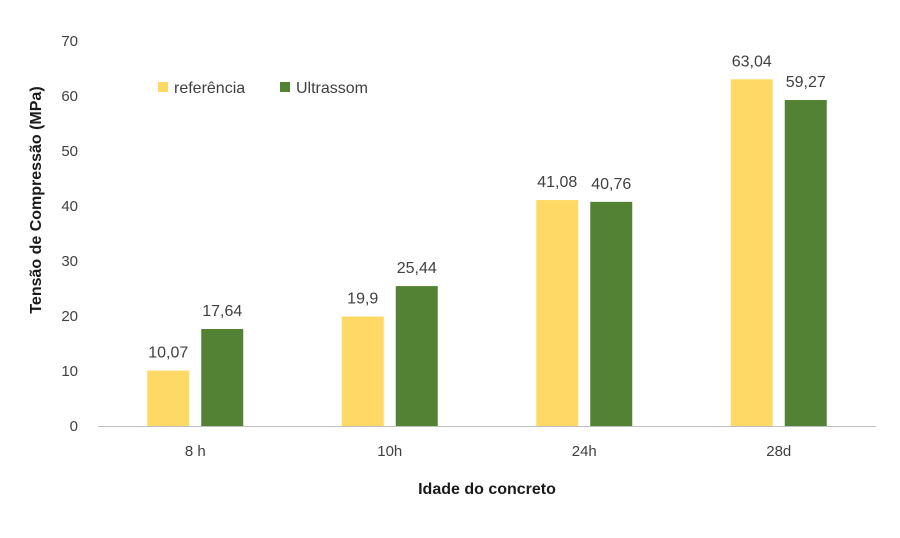  What do you see at coordinates (163, 87) in the screenshot?
I see `legend-swatch-referencia` at bounding box center [163, 87].